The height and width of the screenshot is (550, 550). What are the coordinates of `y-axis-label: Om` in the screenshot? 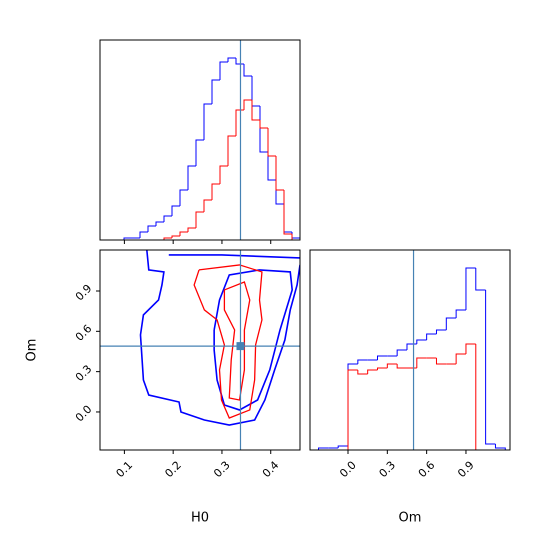 It's located at (32, 350).